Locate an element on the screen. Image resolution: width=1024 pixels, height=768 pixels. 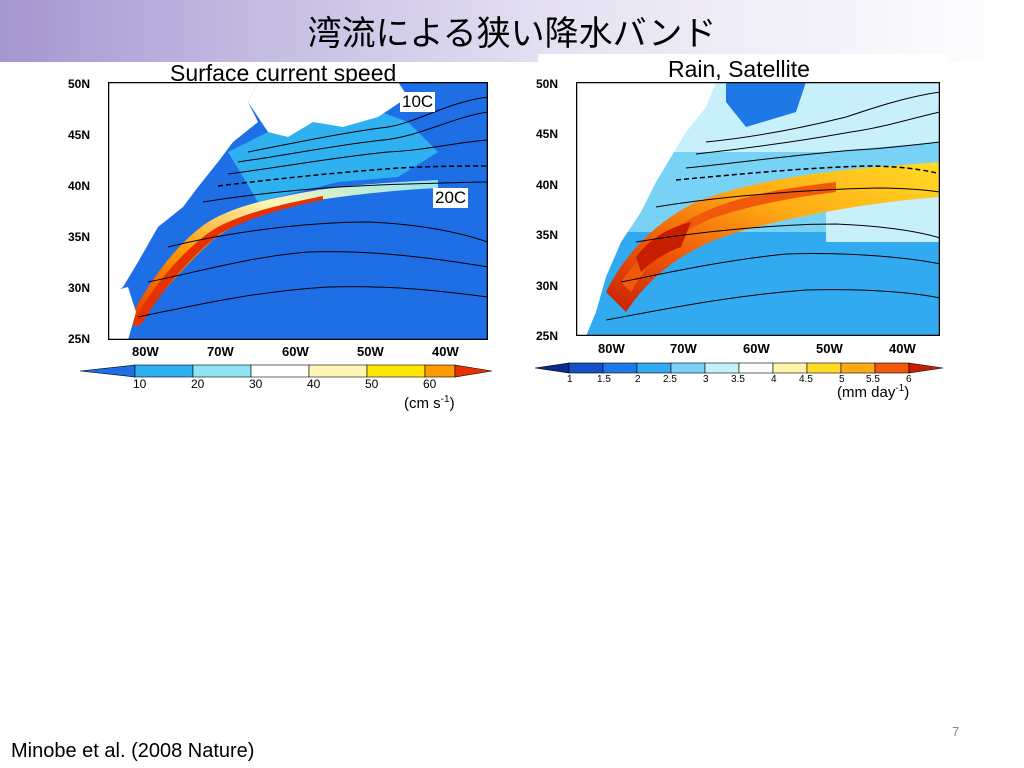
rain-peak is located at coordinates (663, 247).